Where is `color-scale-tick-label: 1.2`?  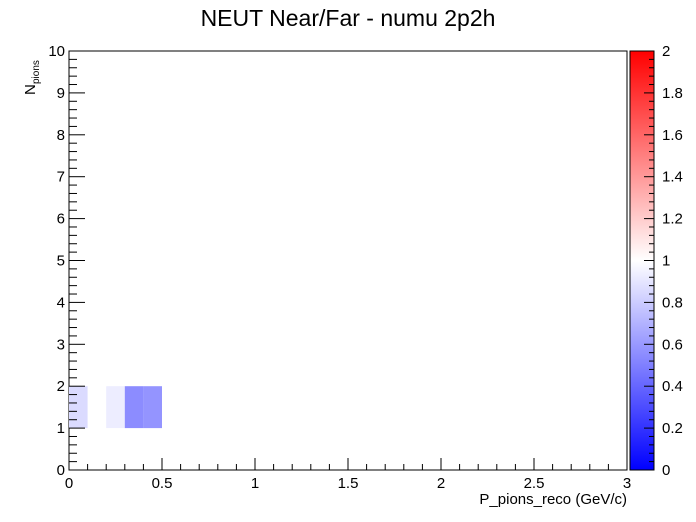
color-scale-tick-label: 1.2 is located at coordinates (672, 219).